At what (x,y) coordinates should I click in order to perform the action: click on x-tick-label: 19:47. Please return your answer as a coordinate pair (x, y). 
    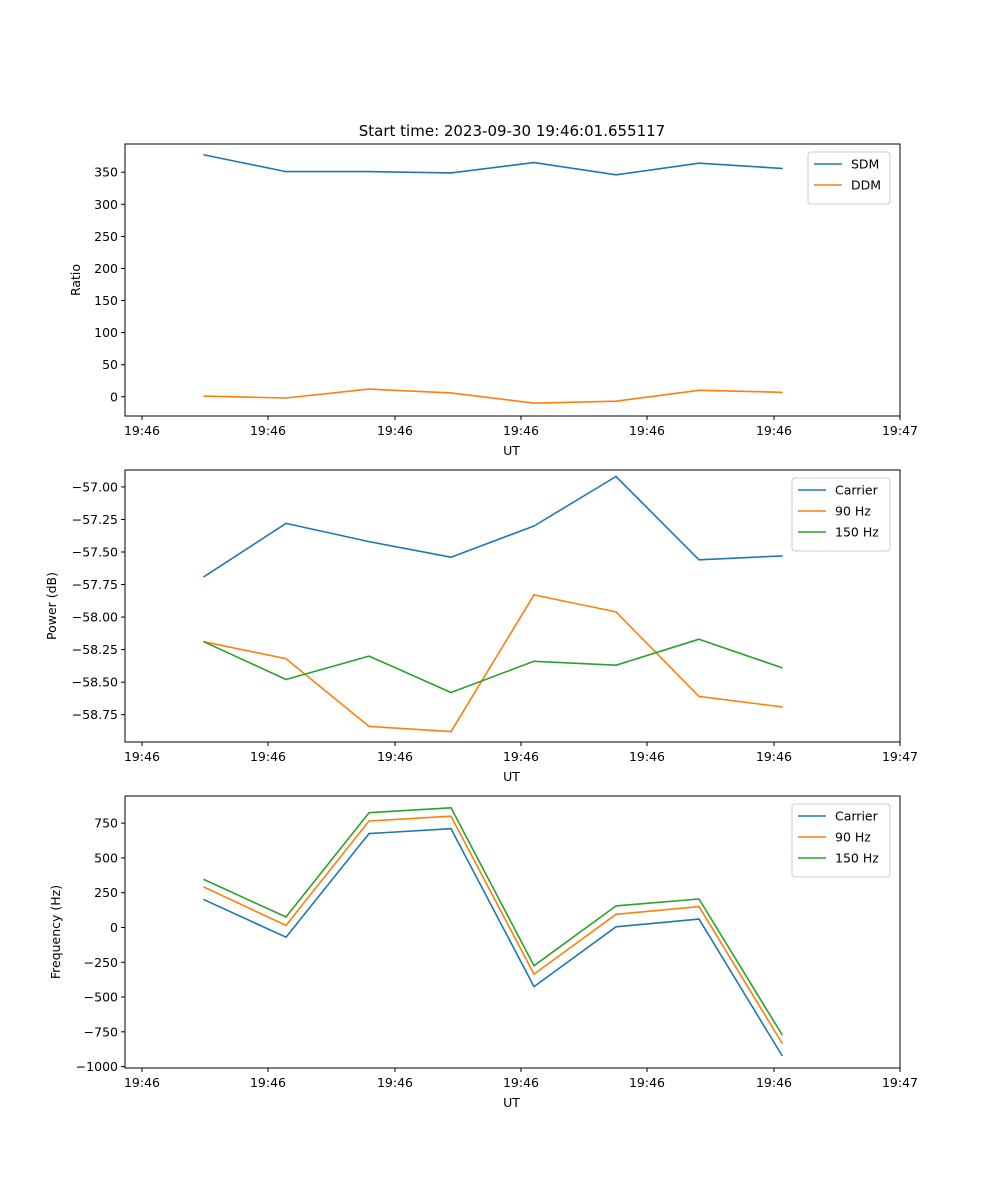
    Looking at the image, I should click on (900, 756).